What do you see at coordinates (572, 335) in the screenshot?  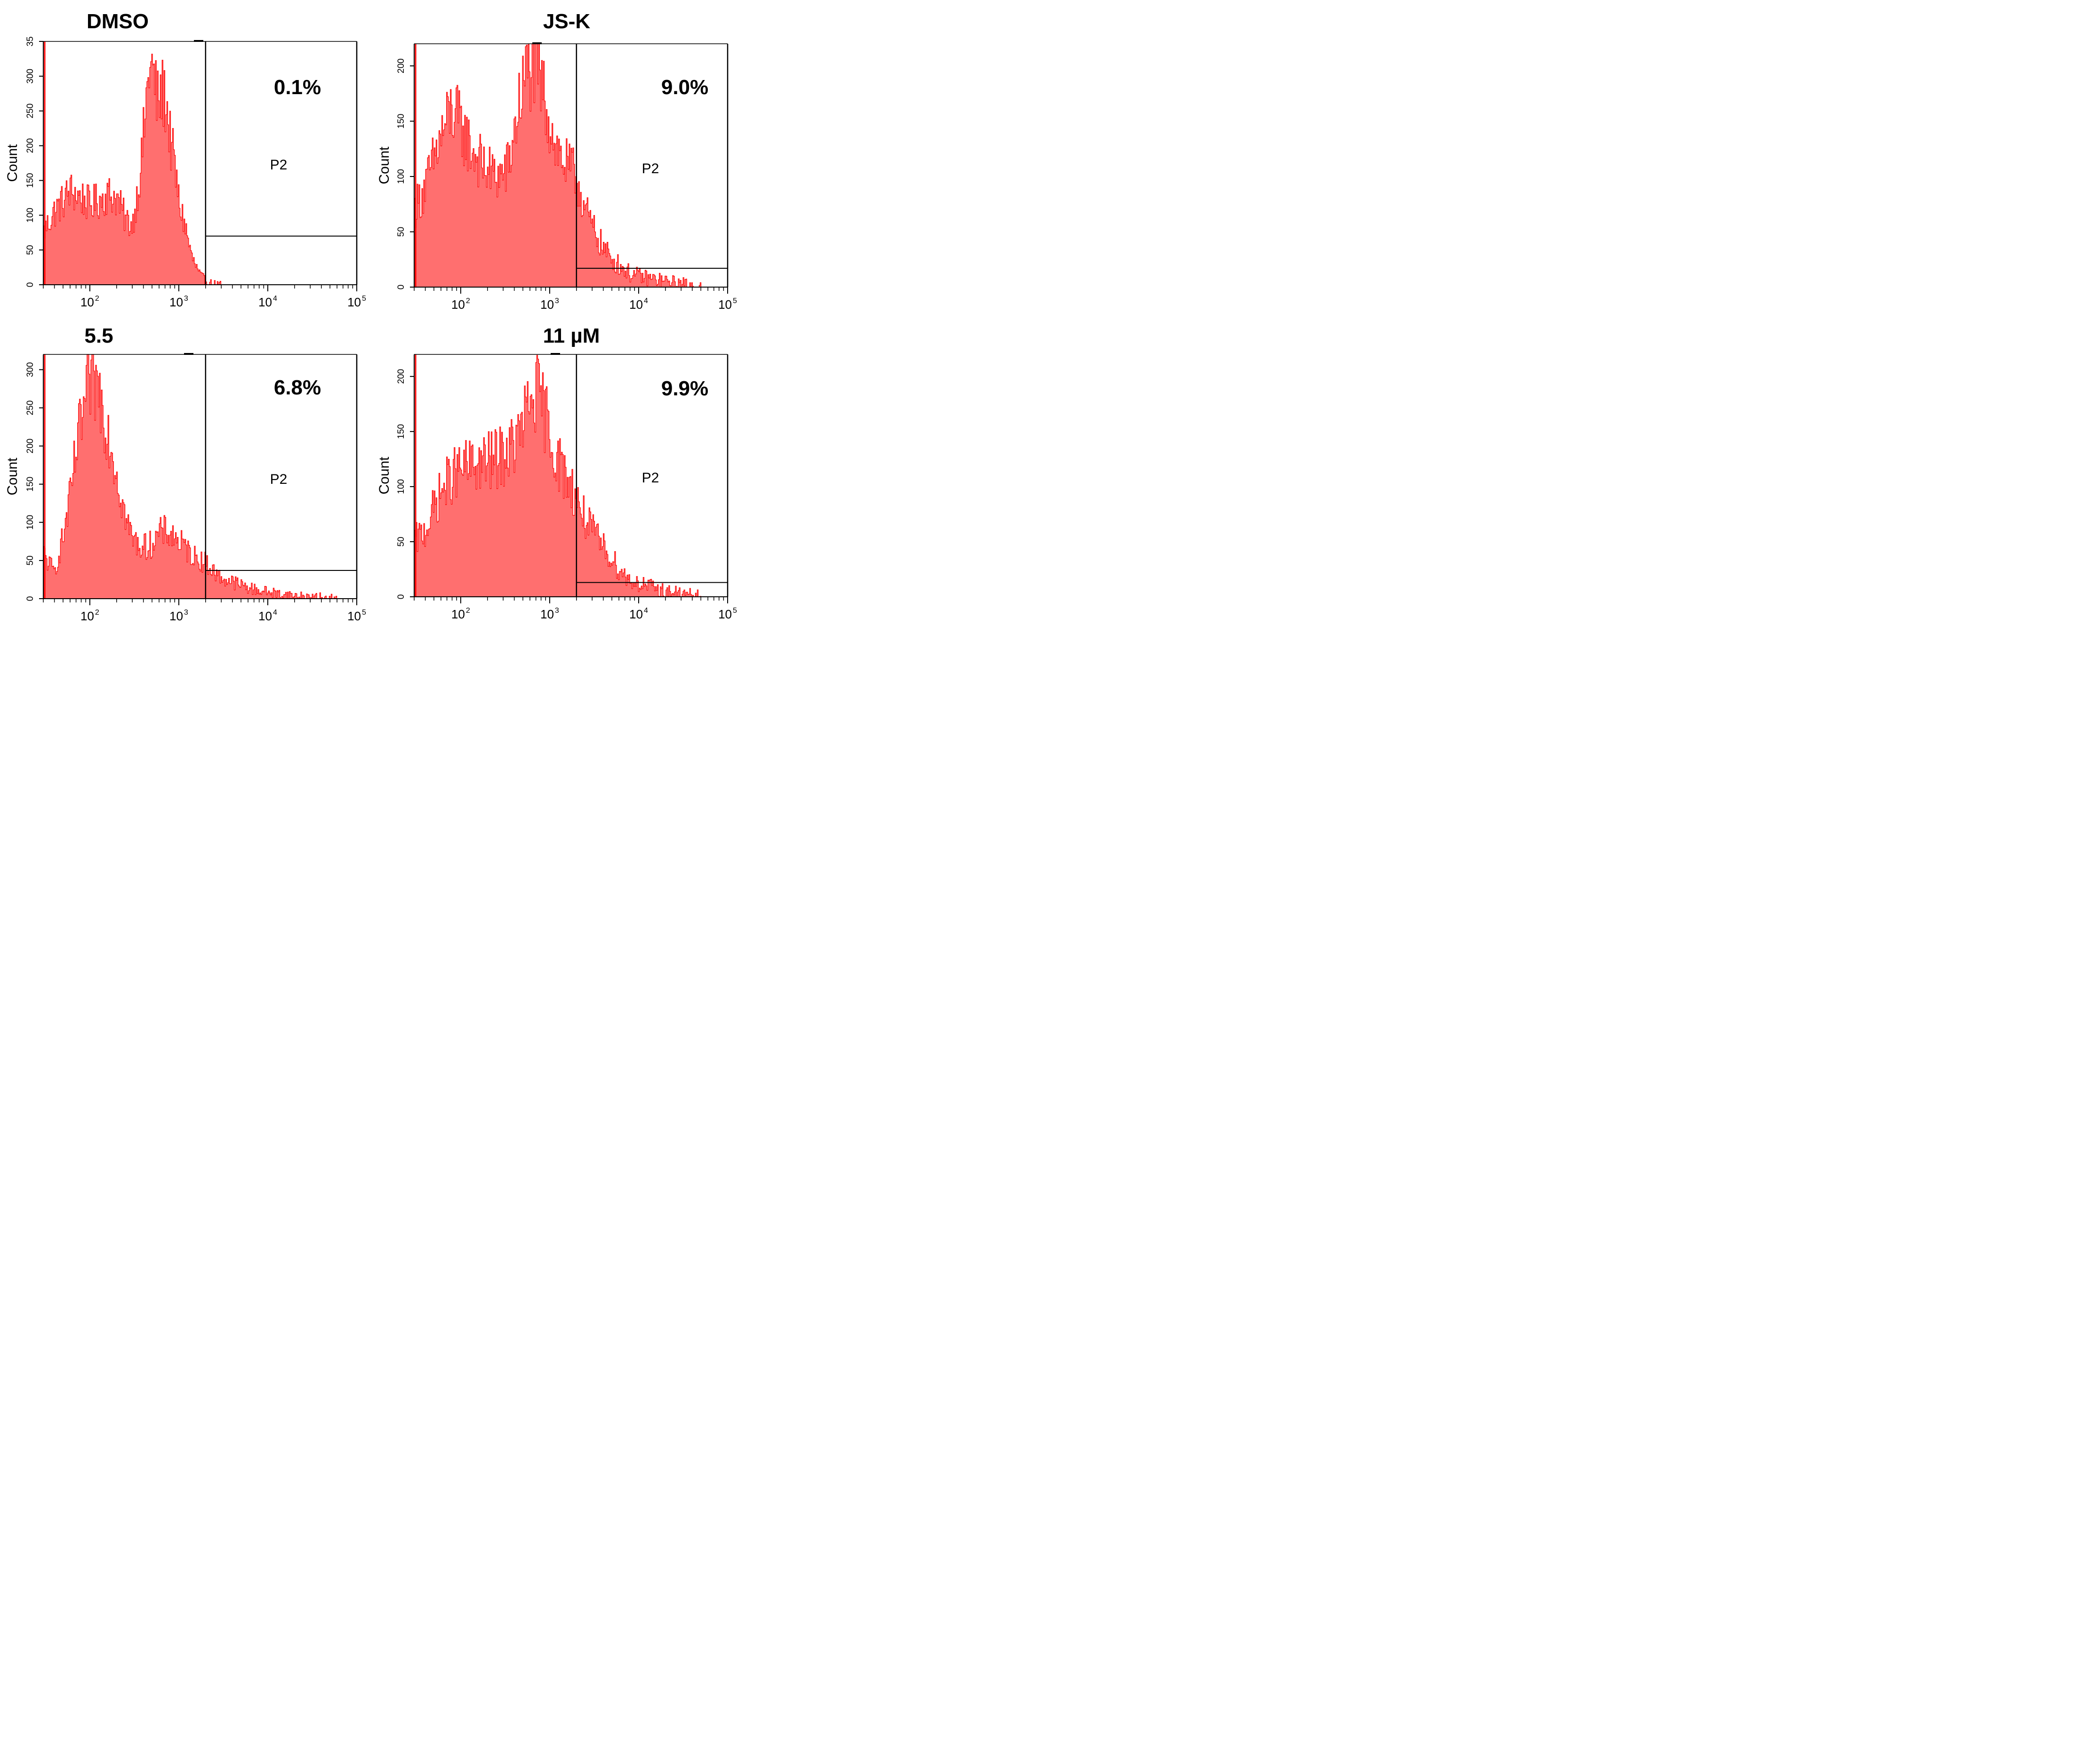 I see `panel-title: 11 µM` at bounding box center [572, 335].